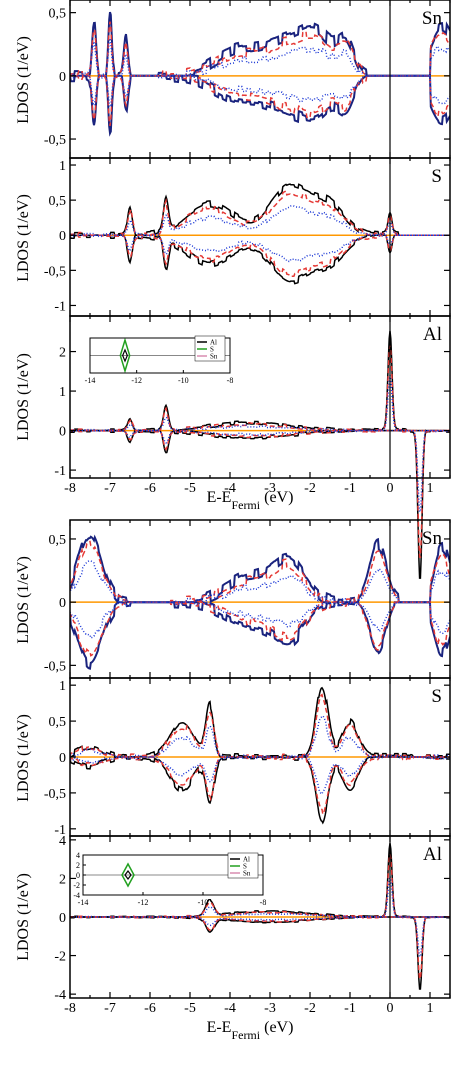 This screenshot has height=1080, width=474. Describe the element at coordinates (78, 875) in the screenshot. I see `inset-ytick-label: 0` at that location.